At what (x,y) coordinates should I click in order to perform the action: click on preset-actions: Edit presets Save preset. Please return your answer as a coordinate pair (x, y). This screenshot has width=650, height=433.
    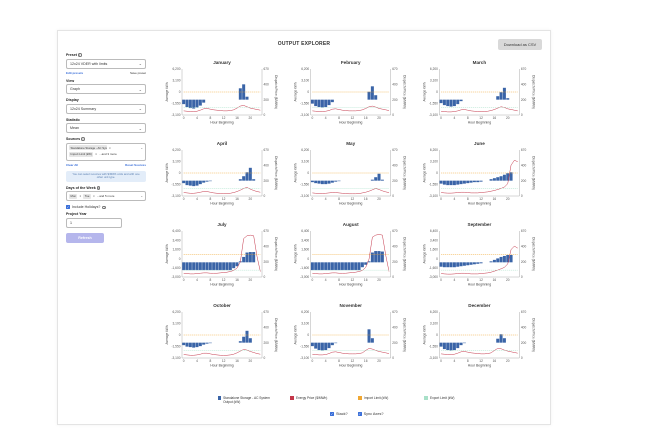
    Looking at the image, I should click on (106, 73).